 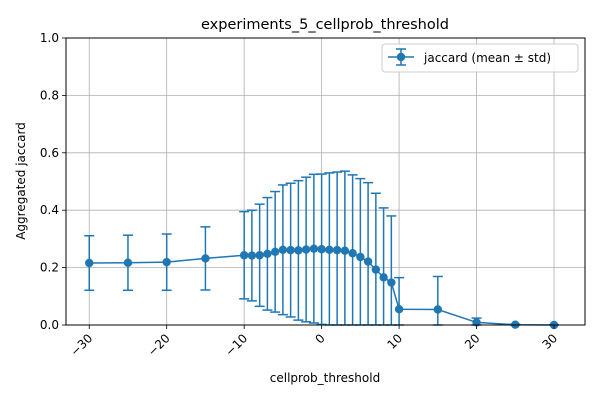 I want to click on y-axis-label: Aggregated jaccard, so click(x=21, y=181).